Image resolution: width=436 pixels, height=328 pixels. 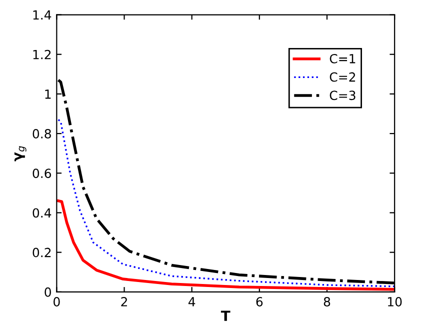 I want to click on legend-label: C=3, so click(x=343, y=95).